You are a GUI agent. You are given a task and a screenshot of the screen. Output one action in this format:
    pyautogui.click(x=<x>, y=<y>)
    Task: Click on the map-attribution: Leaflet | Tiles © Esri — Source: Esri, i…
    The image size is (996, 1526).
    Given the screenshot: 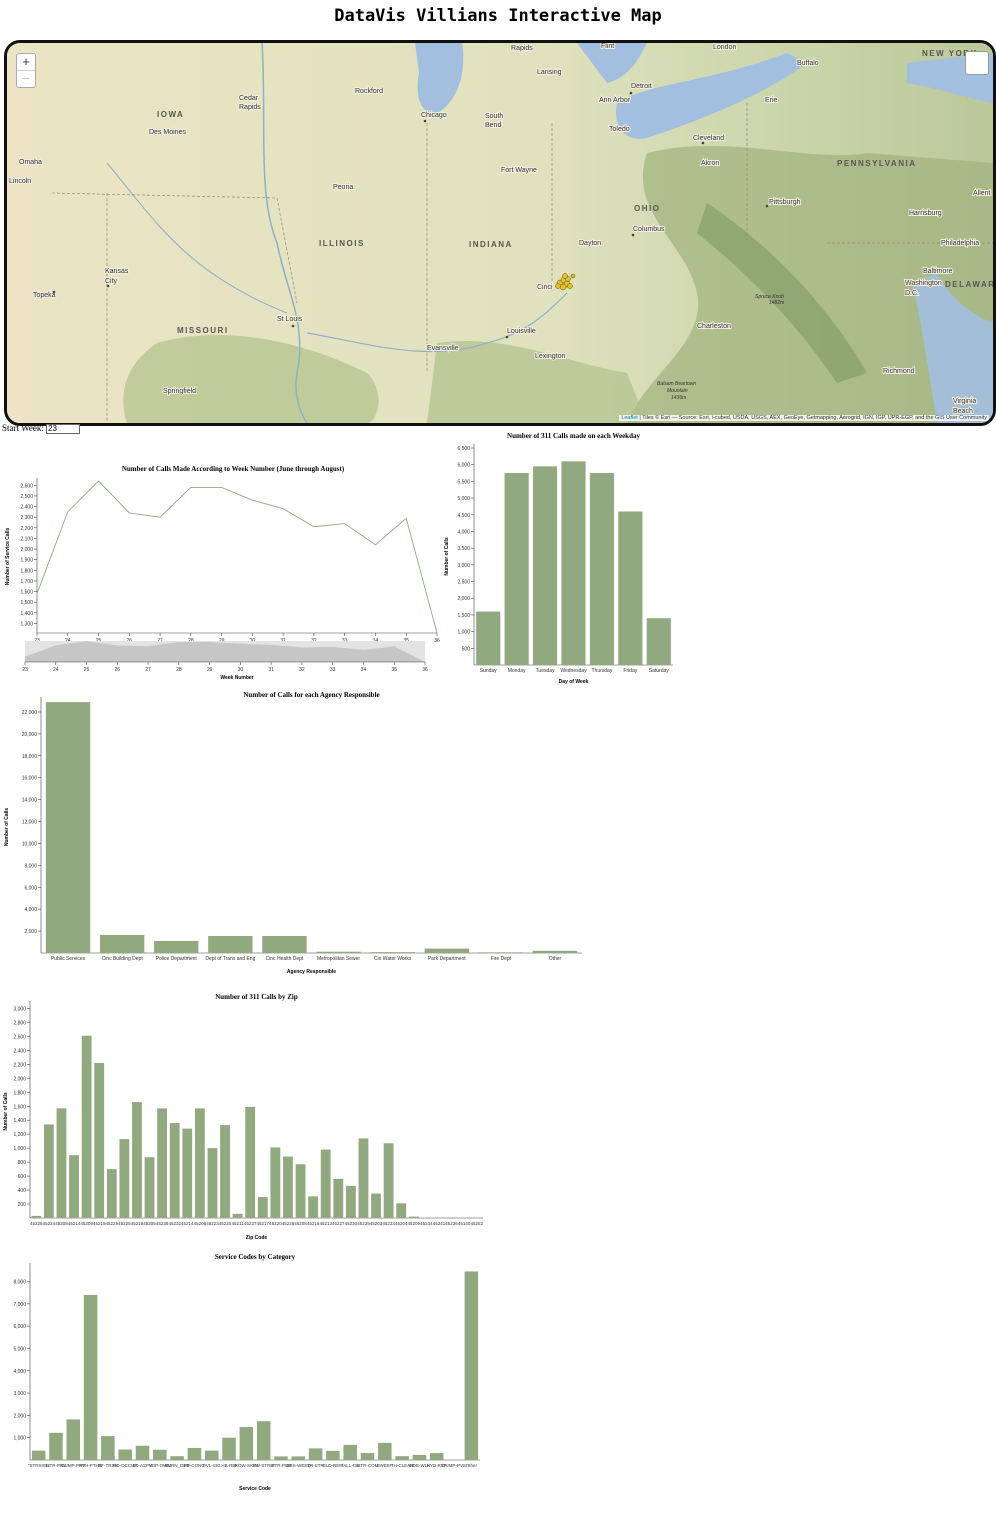 What is the action you would take?
    pyautogui.click(x=804, y=418)
    